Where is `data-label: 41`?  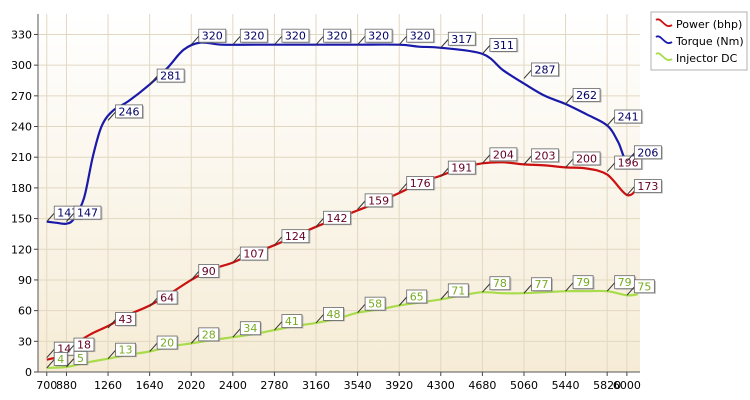
data-label: 41 is located at coordinates (289, 322).